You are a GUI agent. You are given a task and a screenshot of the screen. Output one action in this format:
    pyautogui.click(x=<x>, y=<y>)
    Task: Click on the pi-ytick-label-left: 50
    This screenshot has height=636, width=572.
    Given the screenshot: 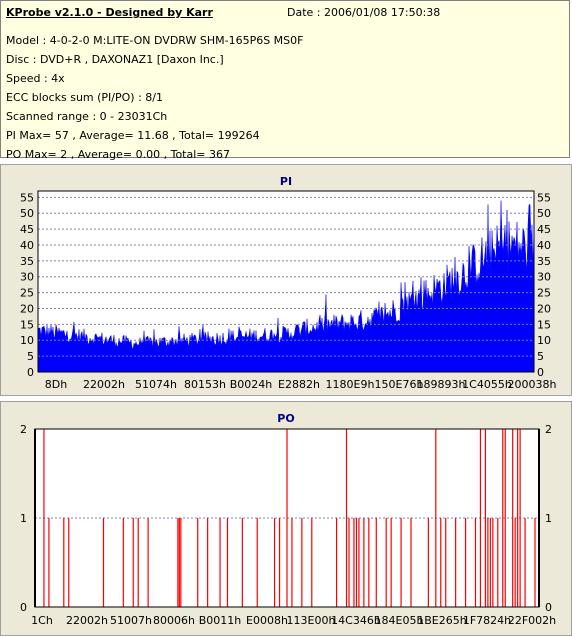 What is the action you would take?
    pyautogui.click(x=27, y=213)
    